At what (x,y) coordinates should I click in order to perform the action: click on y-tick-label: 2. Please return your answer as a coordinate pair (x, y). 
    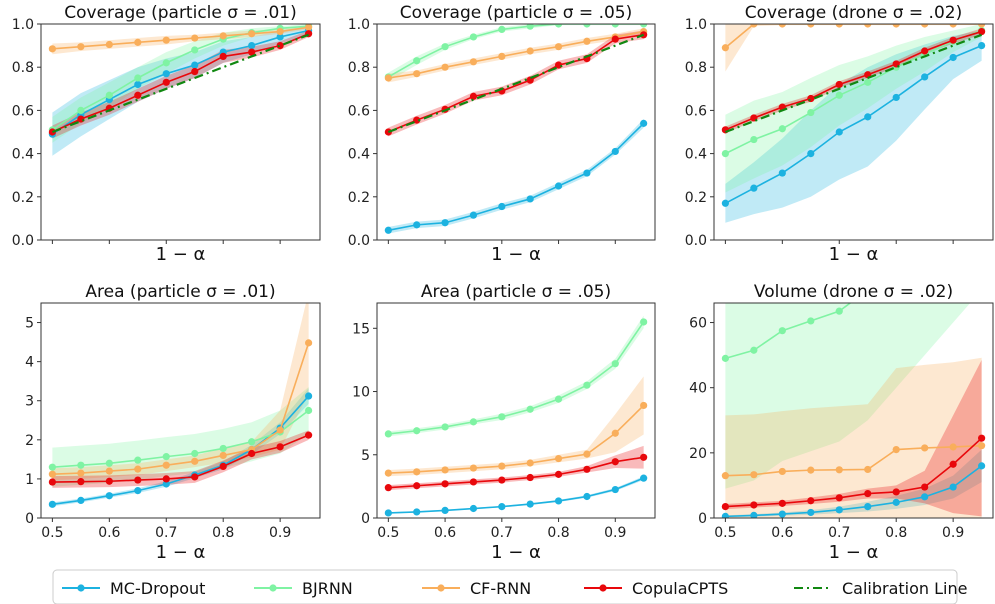
    Looking at the image, I should click on (29, 441).